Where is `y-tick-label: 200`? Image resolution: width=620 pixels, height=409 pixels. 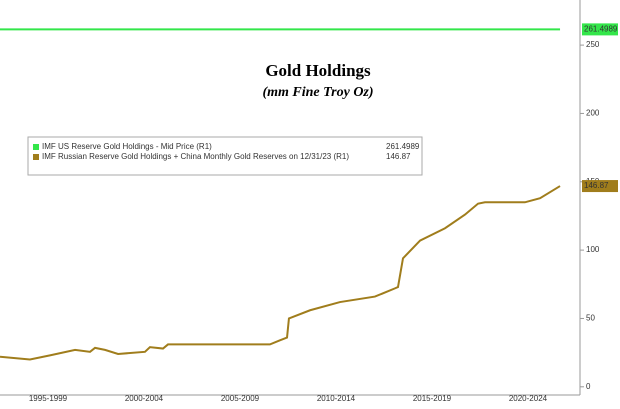 y-tick-label: 200 is located at coordinates (593, 113).